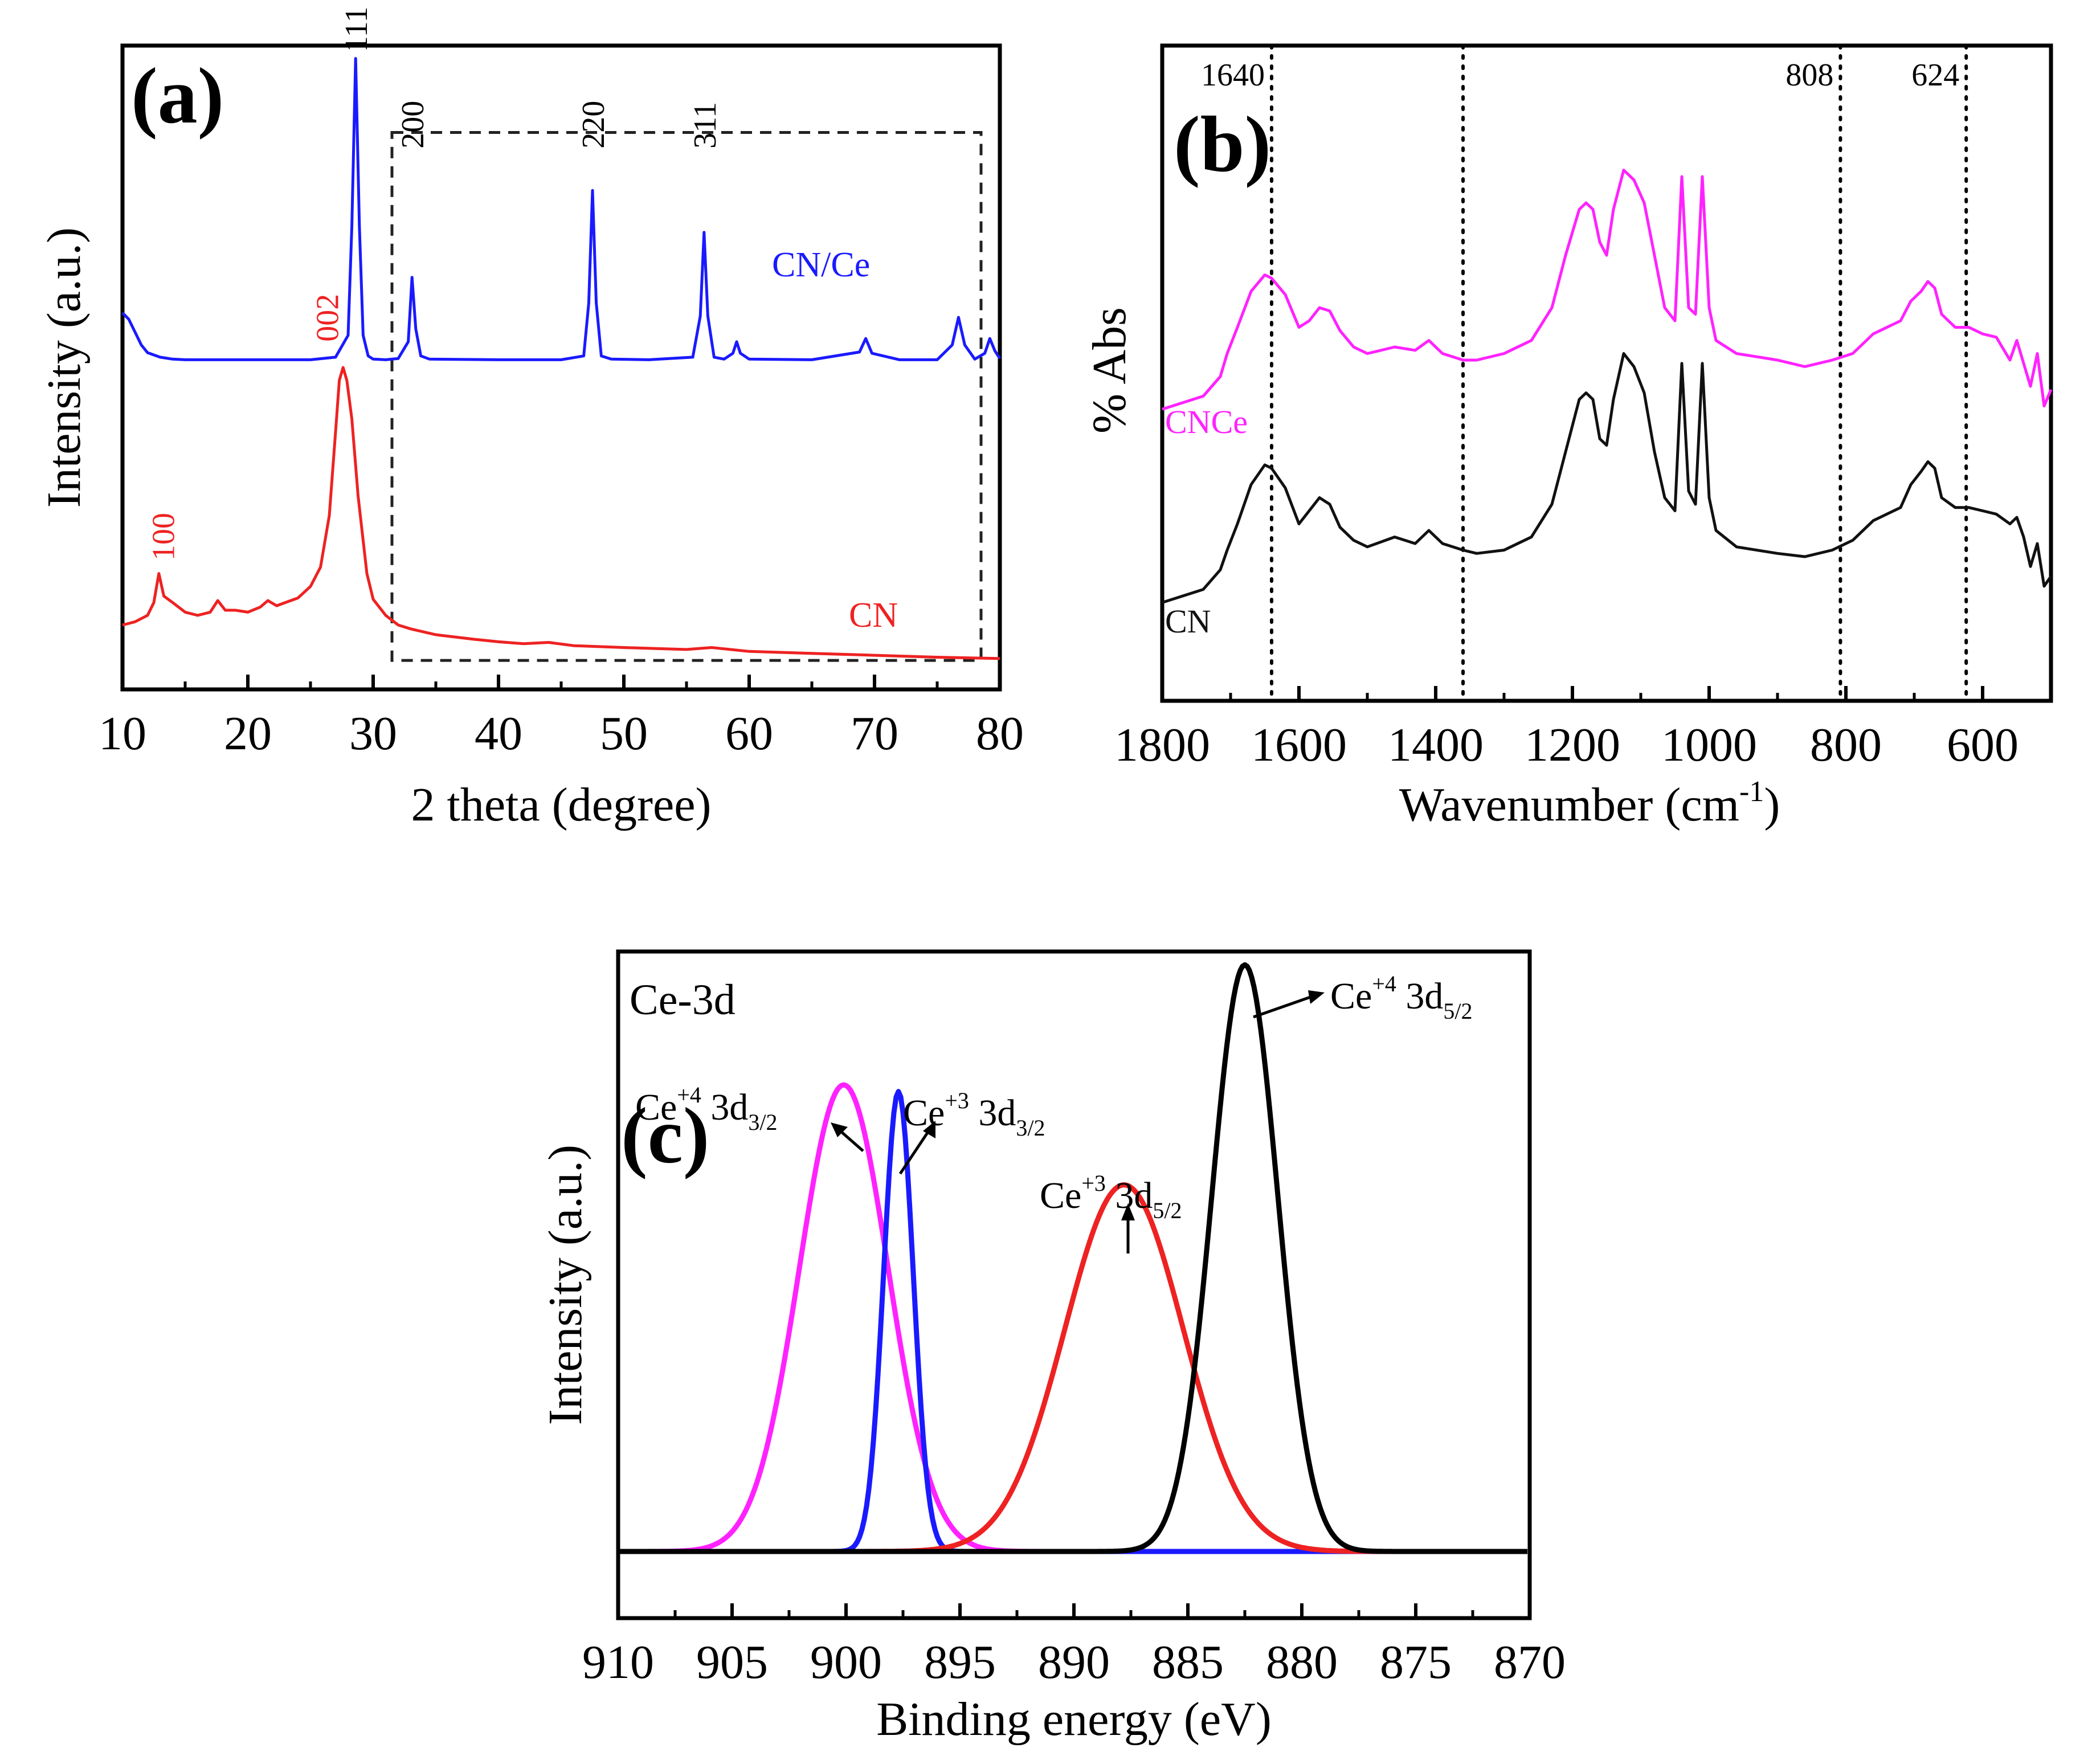 The image size is (2092, 1764). What do you see at coordinates (1223, 144) in the screenshot?
I see `panel-b-letter: (b)` at bounding box center [1223, 144].